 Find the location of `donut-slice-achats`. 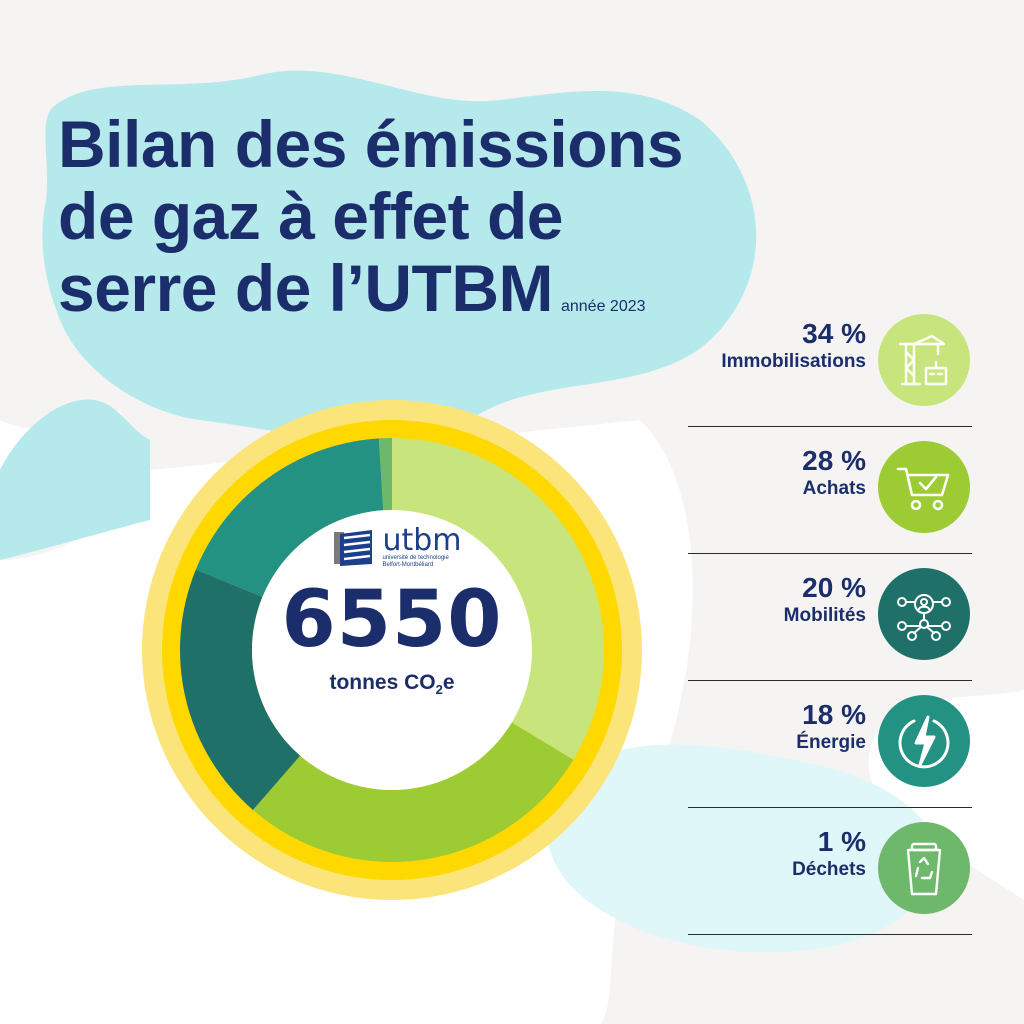

donut-slice-achats is located at coordinates (413, 792).